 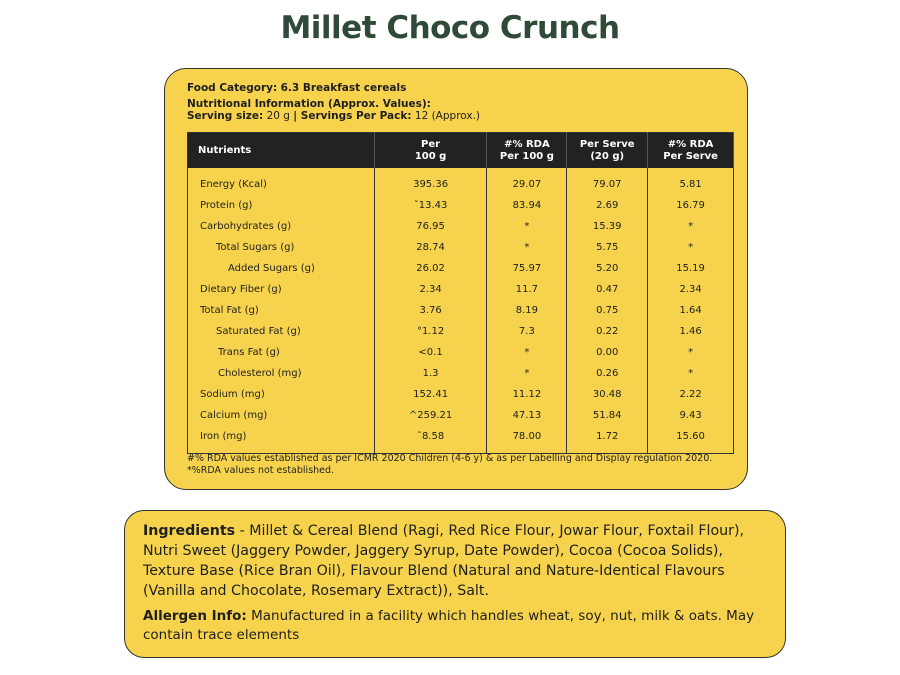 I want to click on nutrient-value: ˜8.58, so click(x=430, y=436).